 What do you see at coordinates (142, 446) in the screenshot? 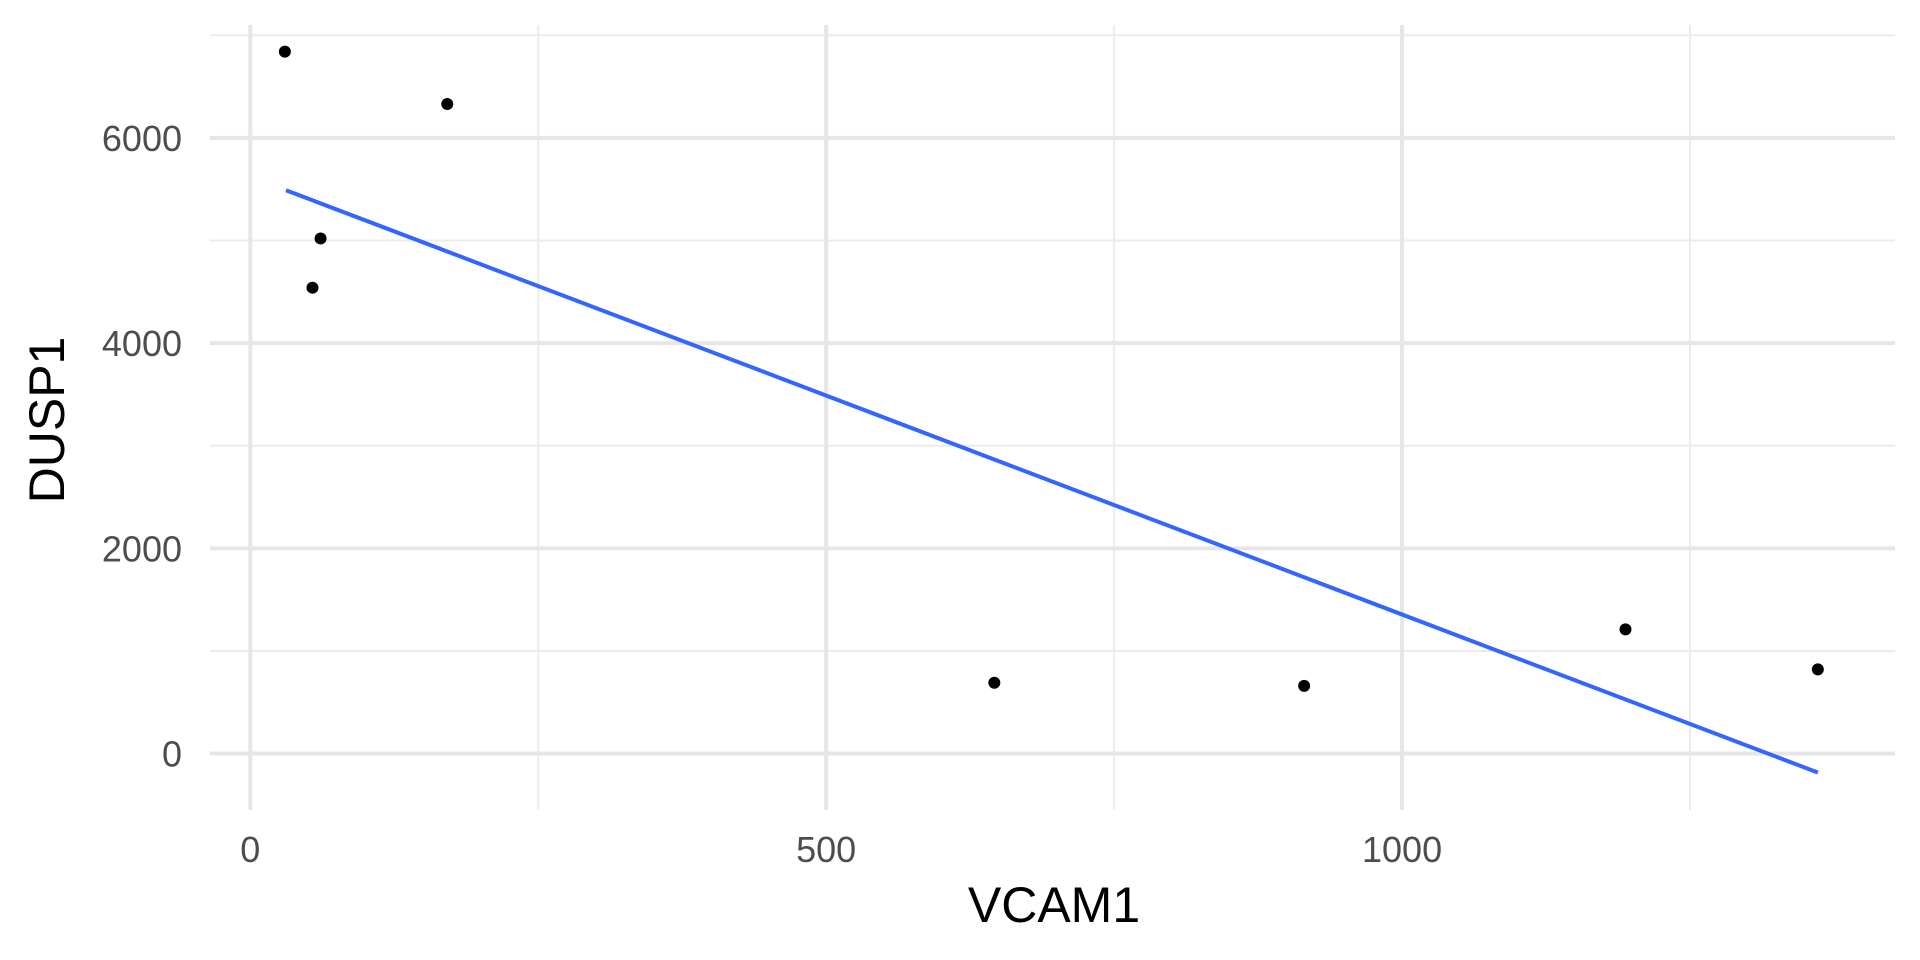
I see `y-tick-labels: 0 2000 4000 6000` at bounding box center [142, 446].